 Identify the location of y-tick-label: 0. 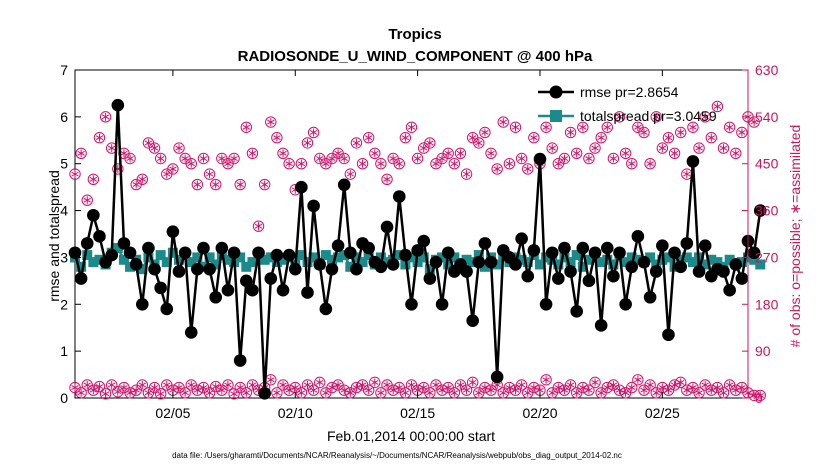
(64, 398).